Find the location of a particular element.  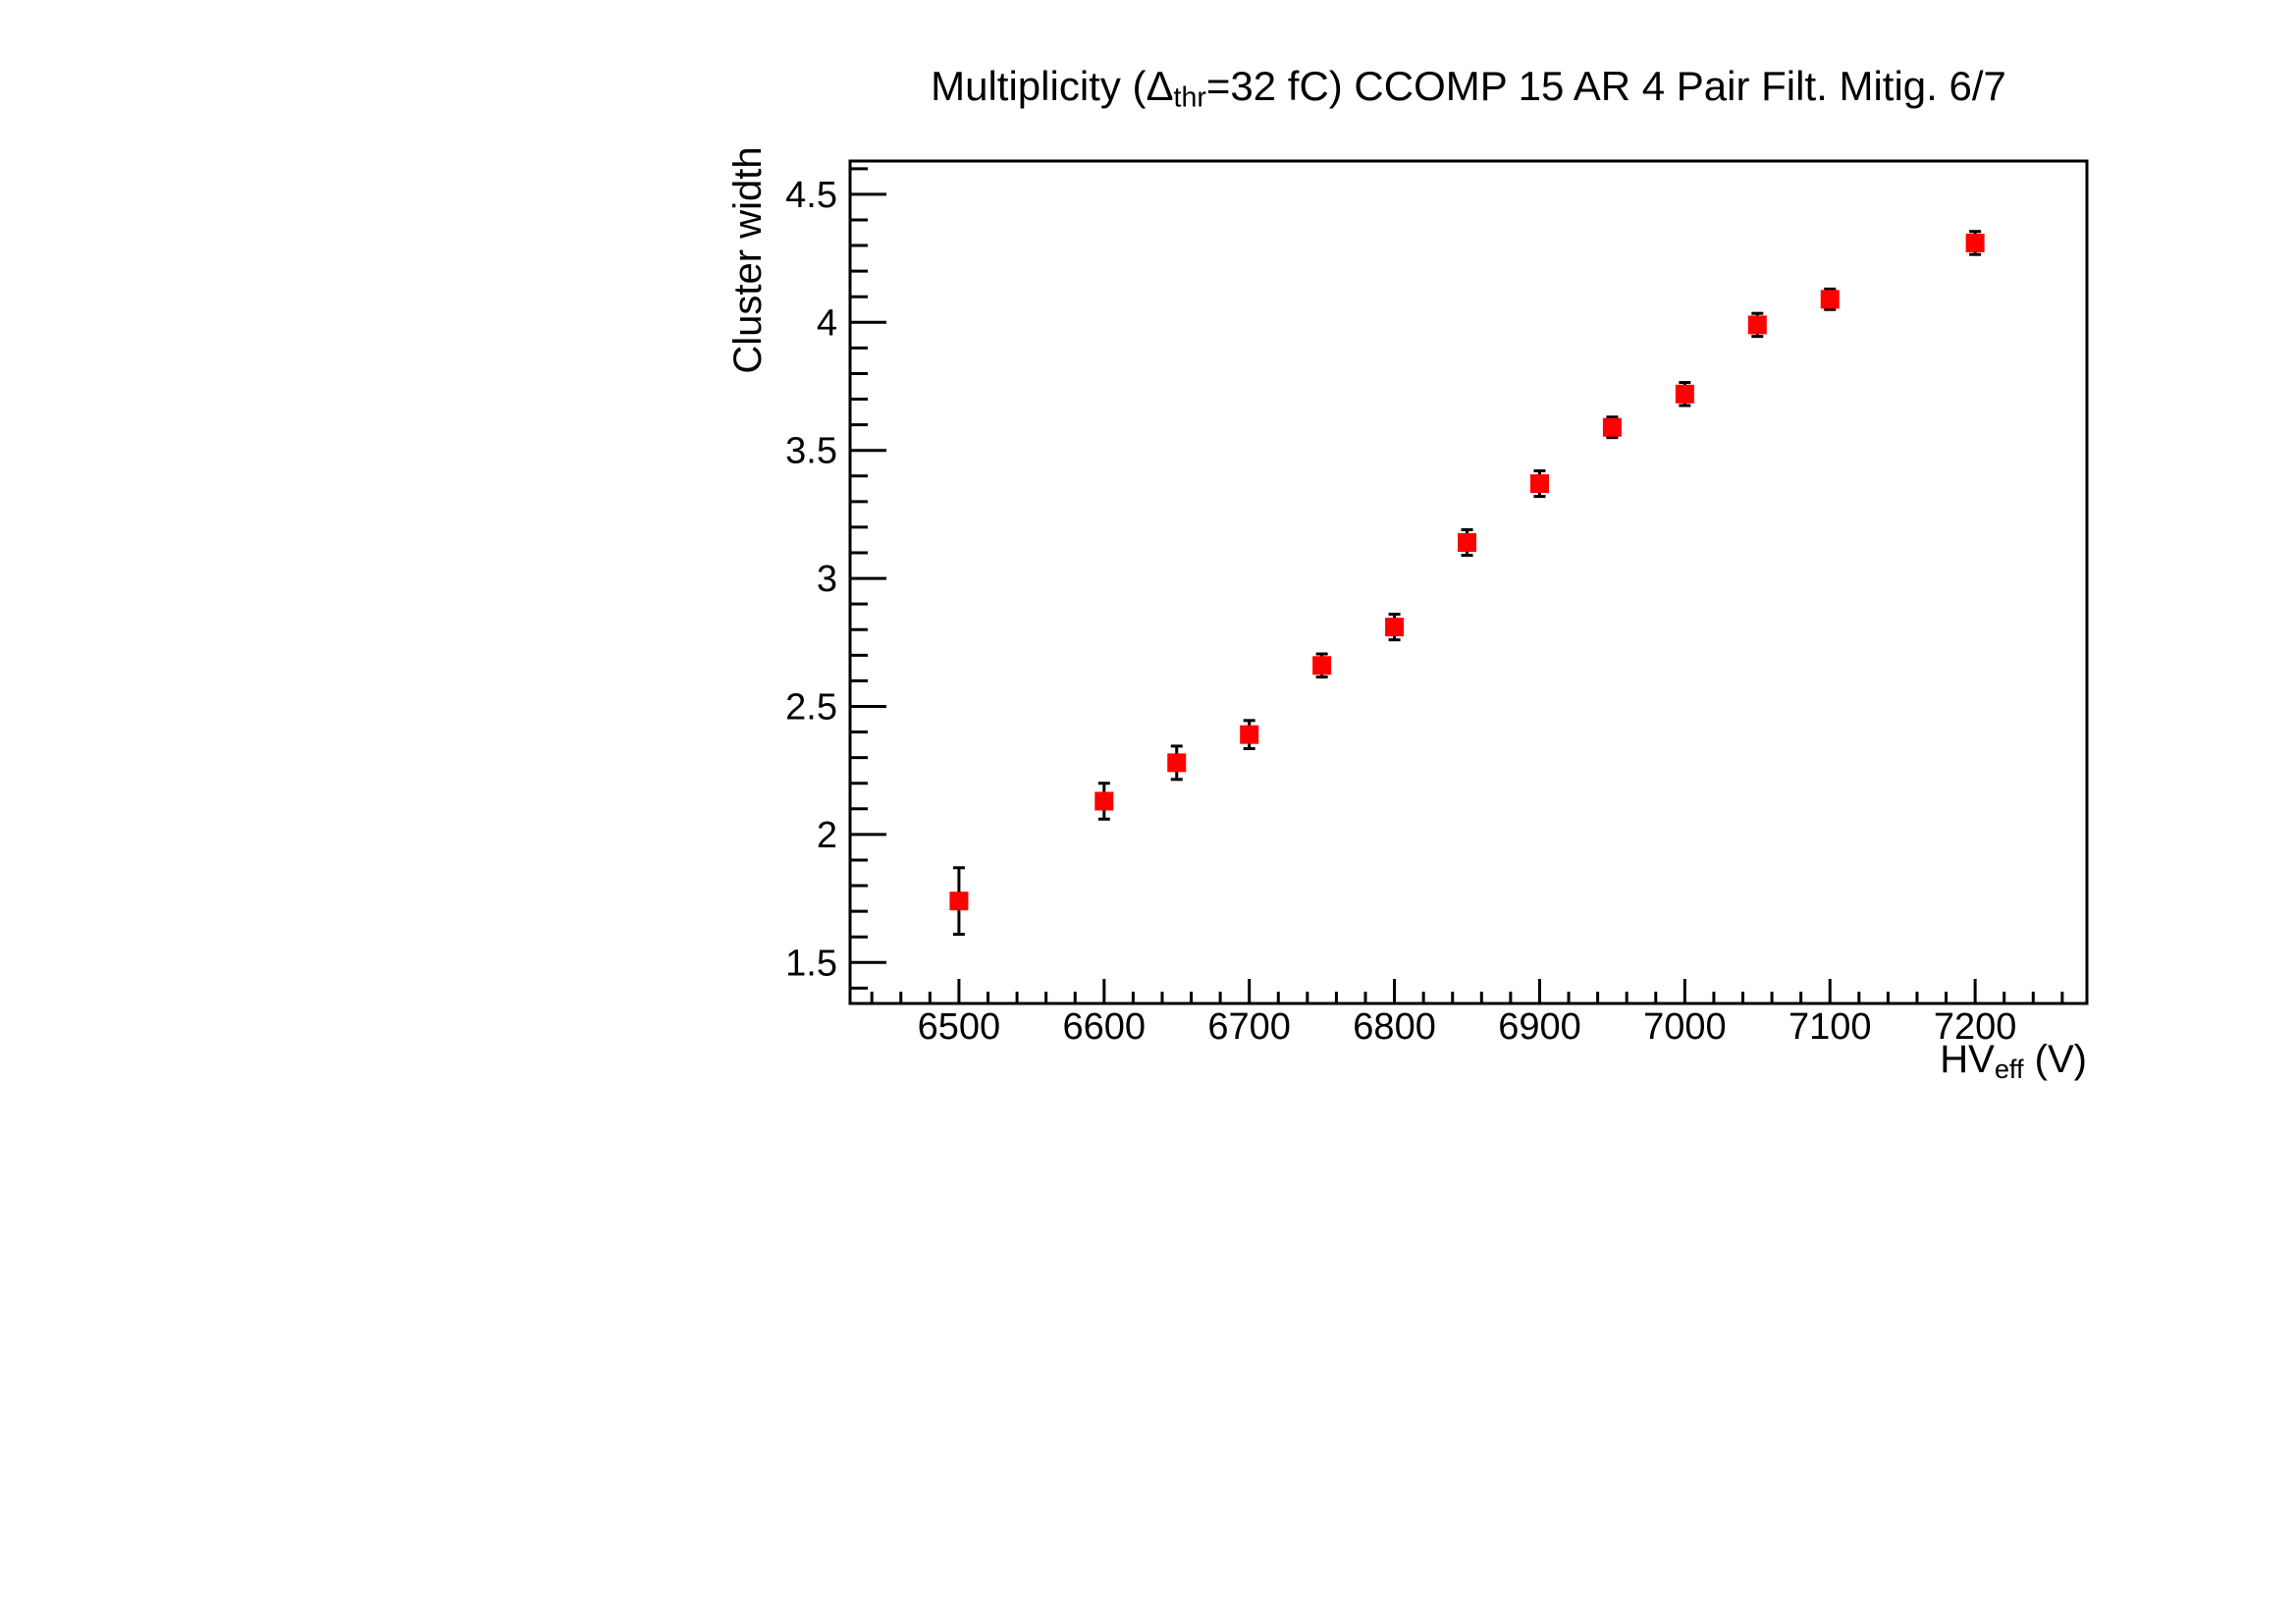

y-tick-label: 4.5 is located at coordinates (811, 196).